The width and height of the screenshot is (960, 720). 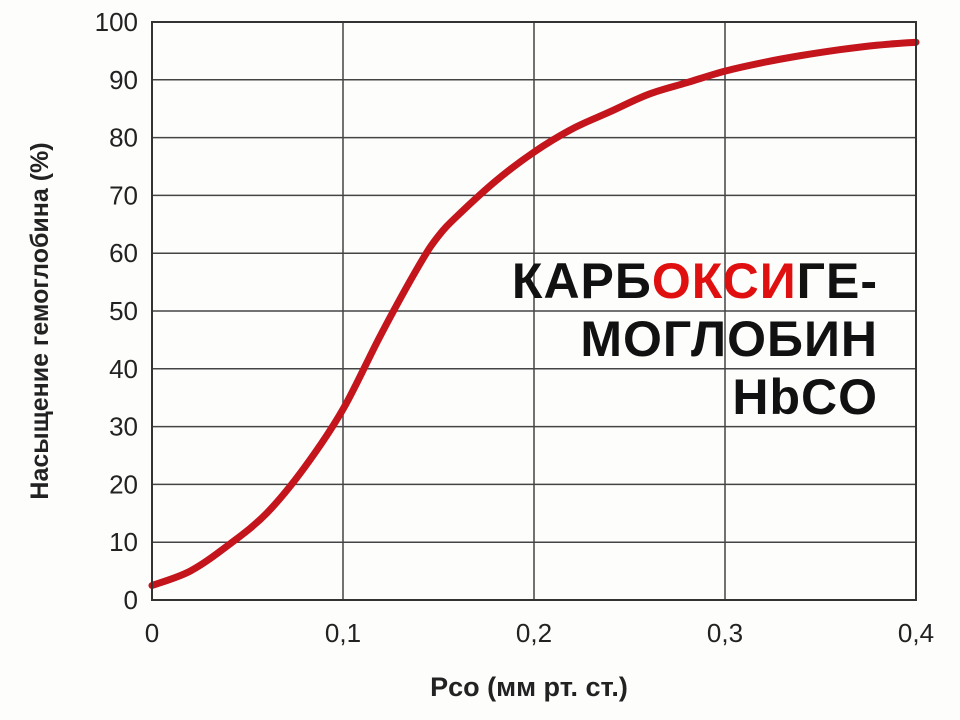 What do you see at coordinates (123, 369) in the screenshot?
I see `y-tick-label: 40` at bounding box center [123, 369].